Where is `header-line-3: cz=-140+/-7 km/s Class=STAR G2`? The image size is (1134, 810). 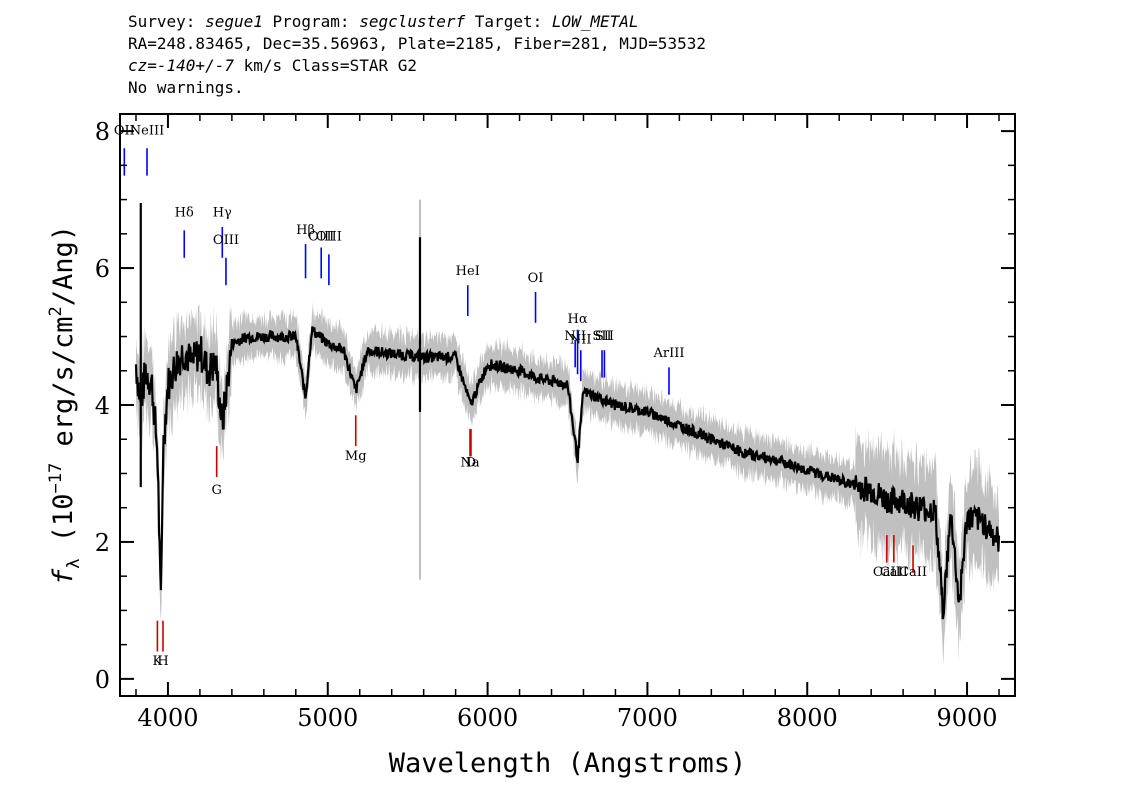
header-line-3: cz=-140+/-7 km/s Class=STAR G2 is located at coordinates (417, 66).